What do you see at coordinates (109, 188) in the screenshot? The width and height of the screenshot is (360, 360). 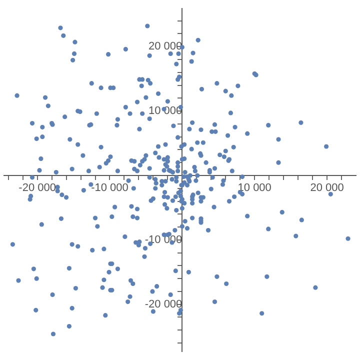 I see `x-tick-label: -10 000` at bounding box center [109, 188].